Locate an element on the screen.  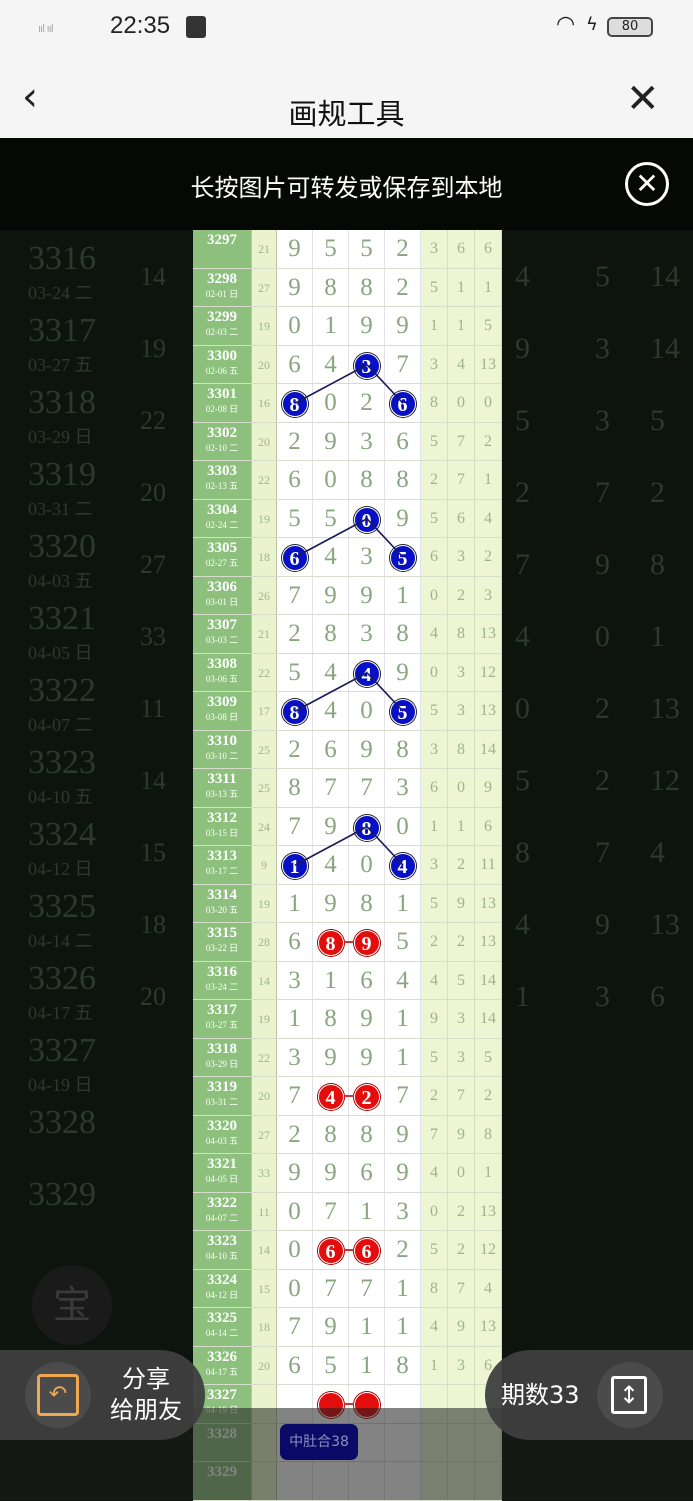
sum-cell: 27 is located at coordinates (264, 287).